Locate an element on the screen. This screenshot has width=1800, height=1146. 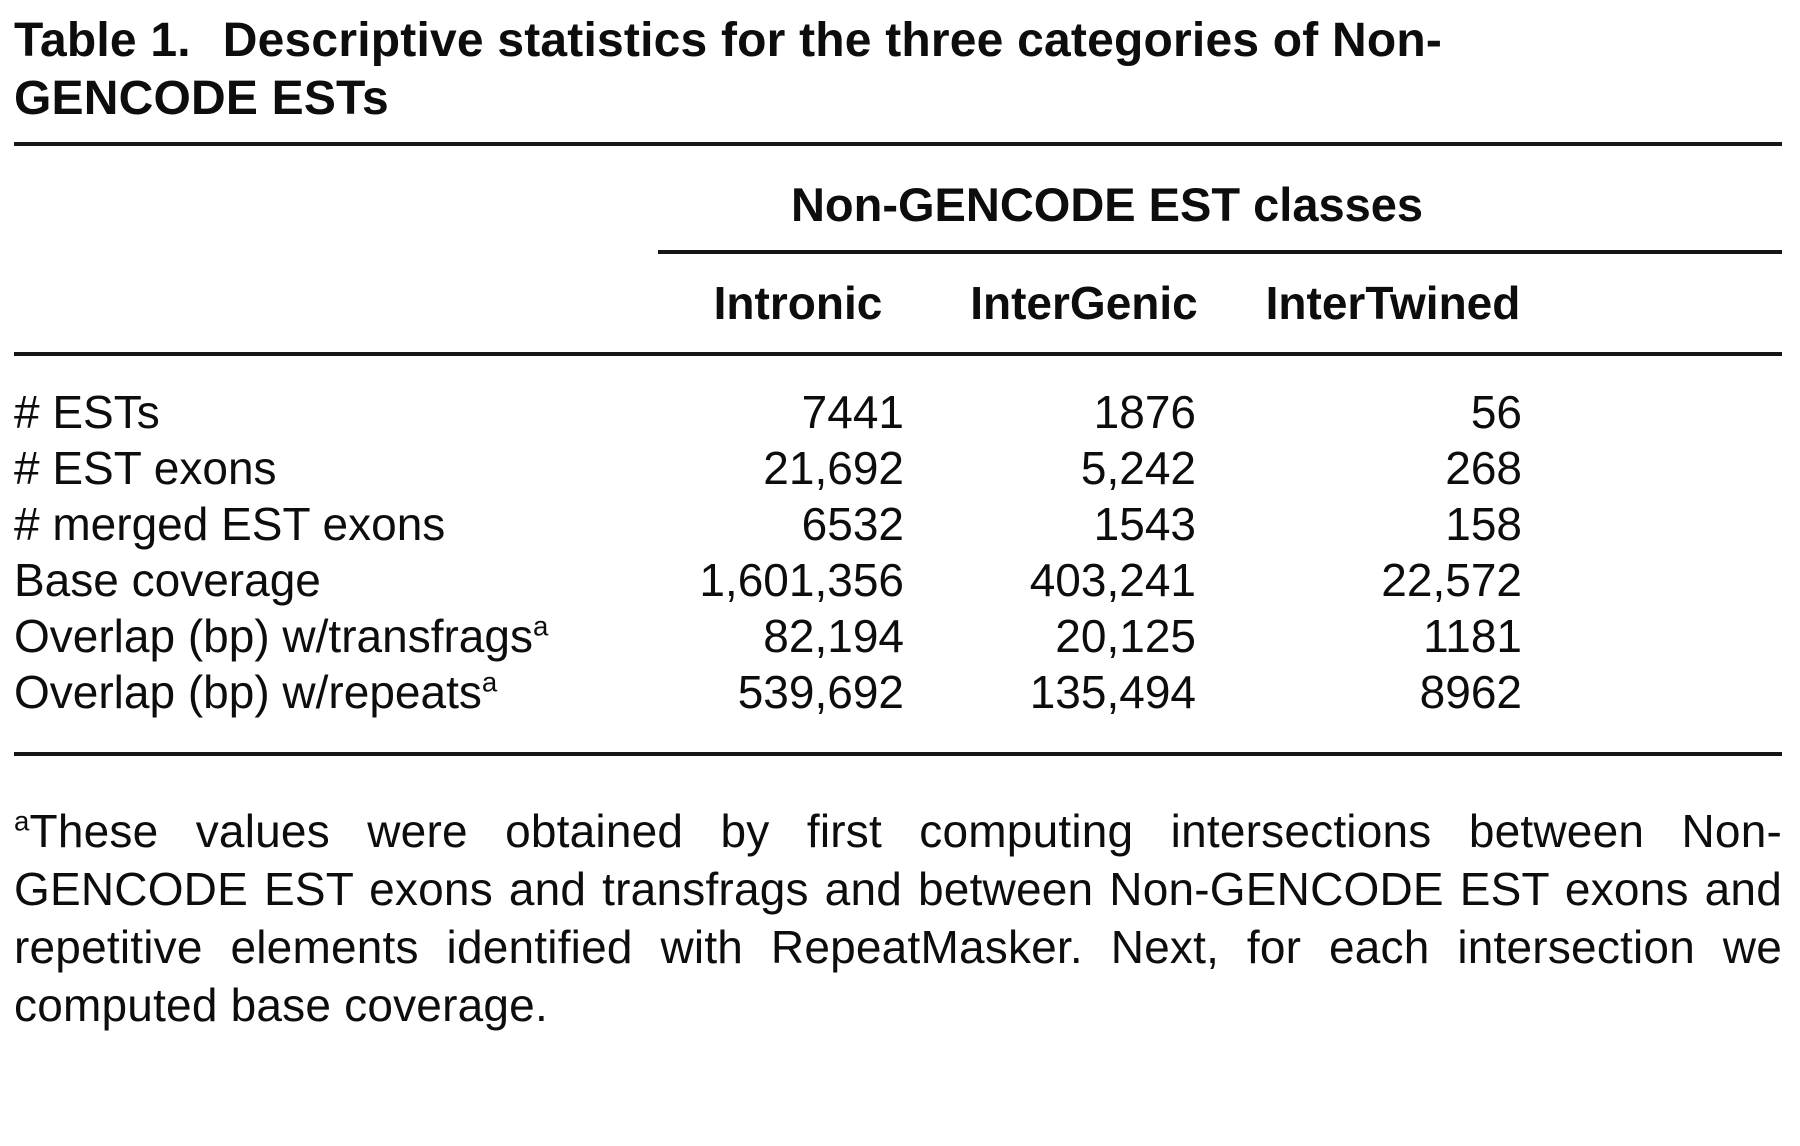
cell-value: 158 is located at coordinates (1483, 524).